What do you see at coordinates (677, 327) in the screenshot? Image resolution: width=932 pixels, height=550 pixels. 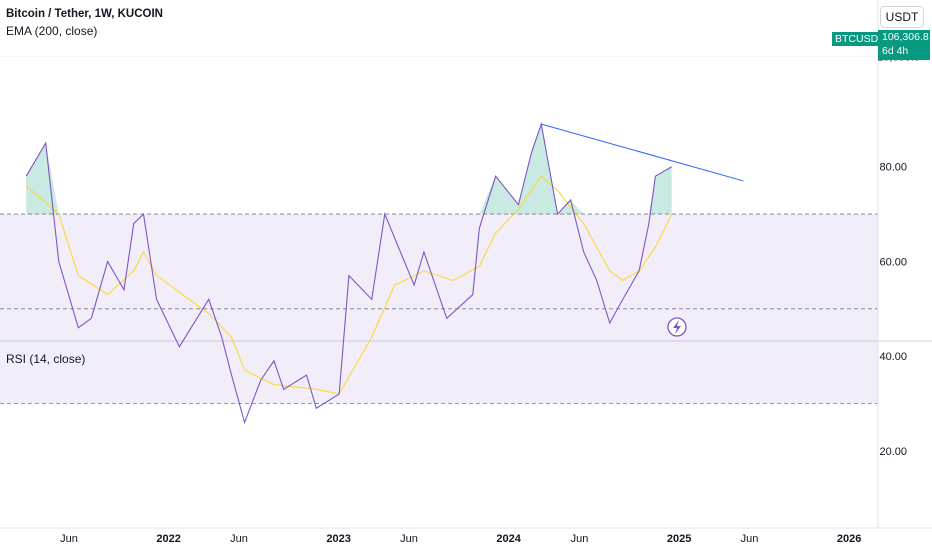 I see `lightning-icon` at bounding box center [677, 327].